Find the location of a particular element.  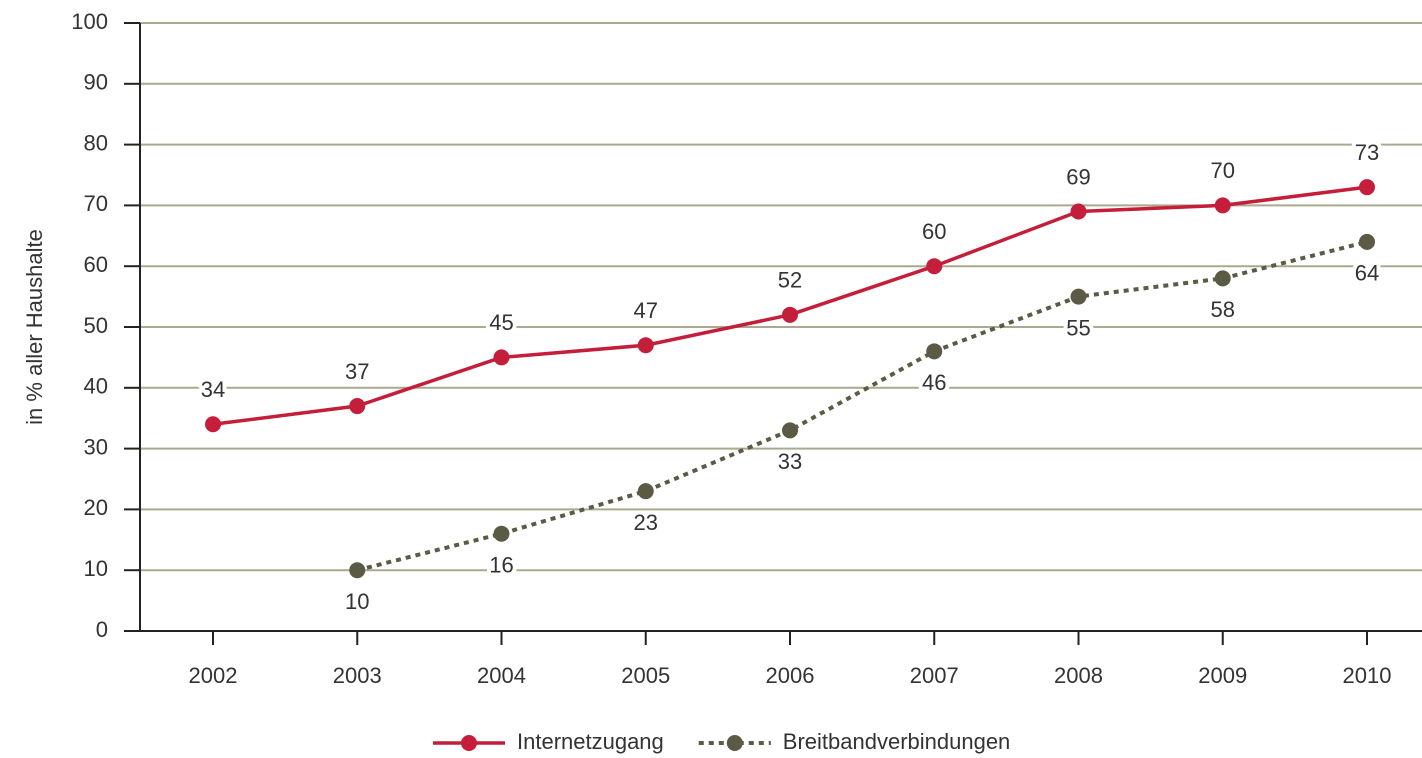

y-tick-label: 80 is located at coordinates (96, 142).